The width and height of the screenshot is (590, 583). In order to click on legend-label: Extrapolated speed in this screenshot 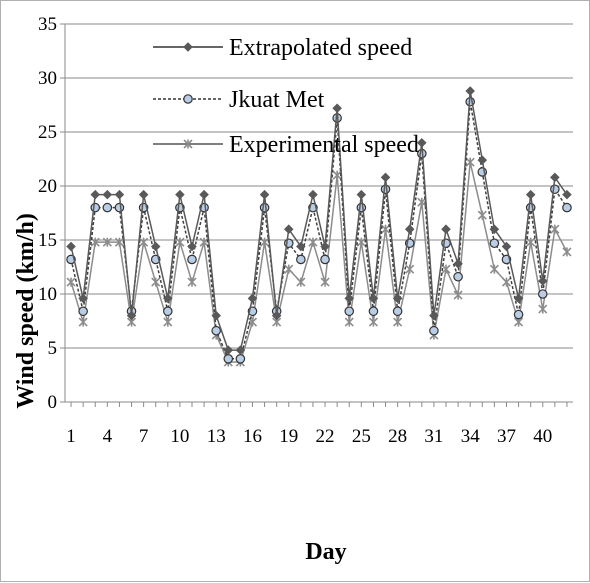, I will do `click(320, 48)`.